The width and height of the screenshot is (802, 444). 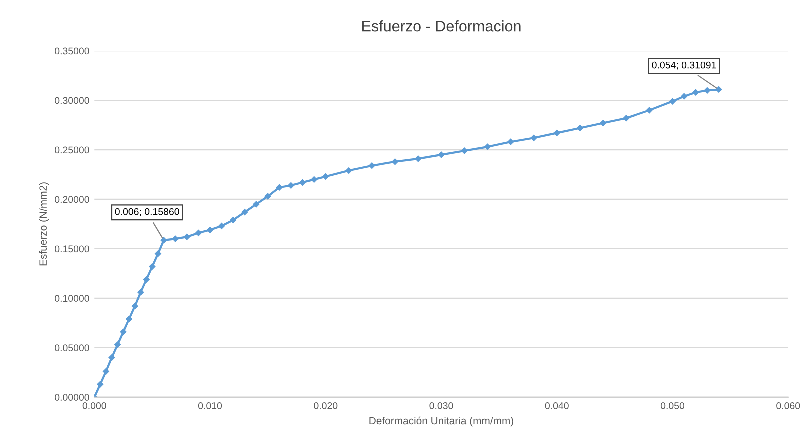 I want to click on y-tick-label: 0.25000, so click(x=72, y=150).